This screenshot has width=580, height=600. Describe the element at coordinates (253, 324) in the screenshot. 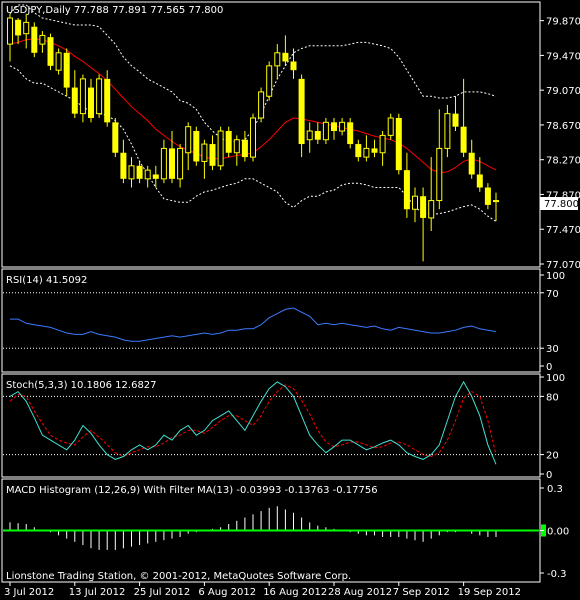

I see `rsi-line` at that location.